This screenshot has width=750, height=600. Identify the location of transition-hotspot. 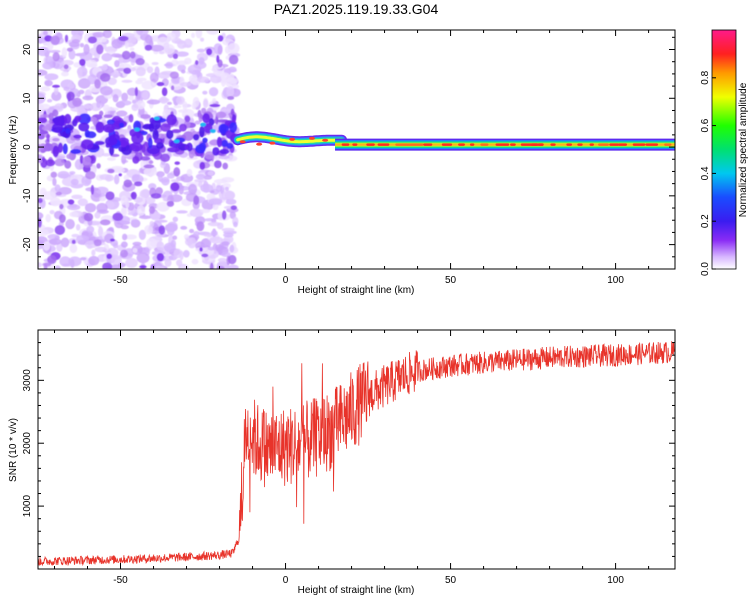
(311, 138).